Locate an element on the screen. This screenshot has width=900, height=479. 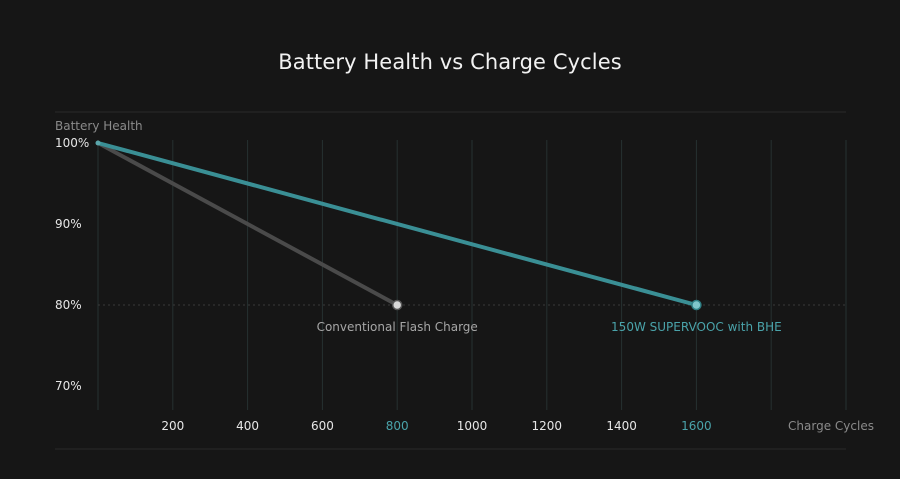
x-axis-label: Charge Cycles is located at coordinates (831, 426).